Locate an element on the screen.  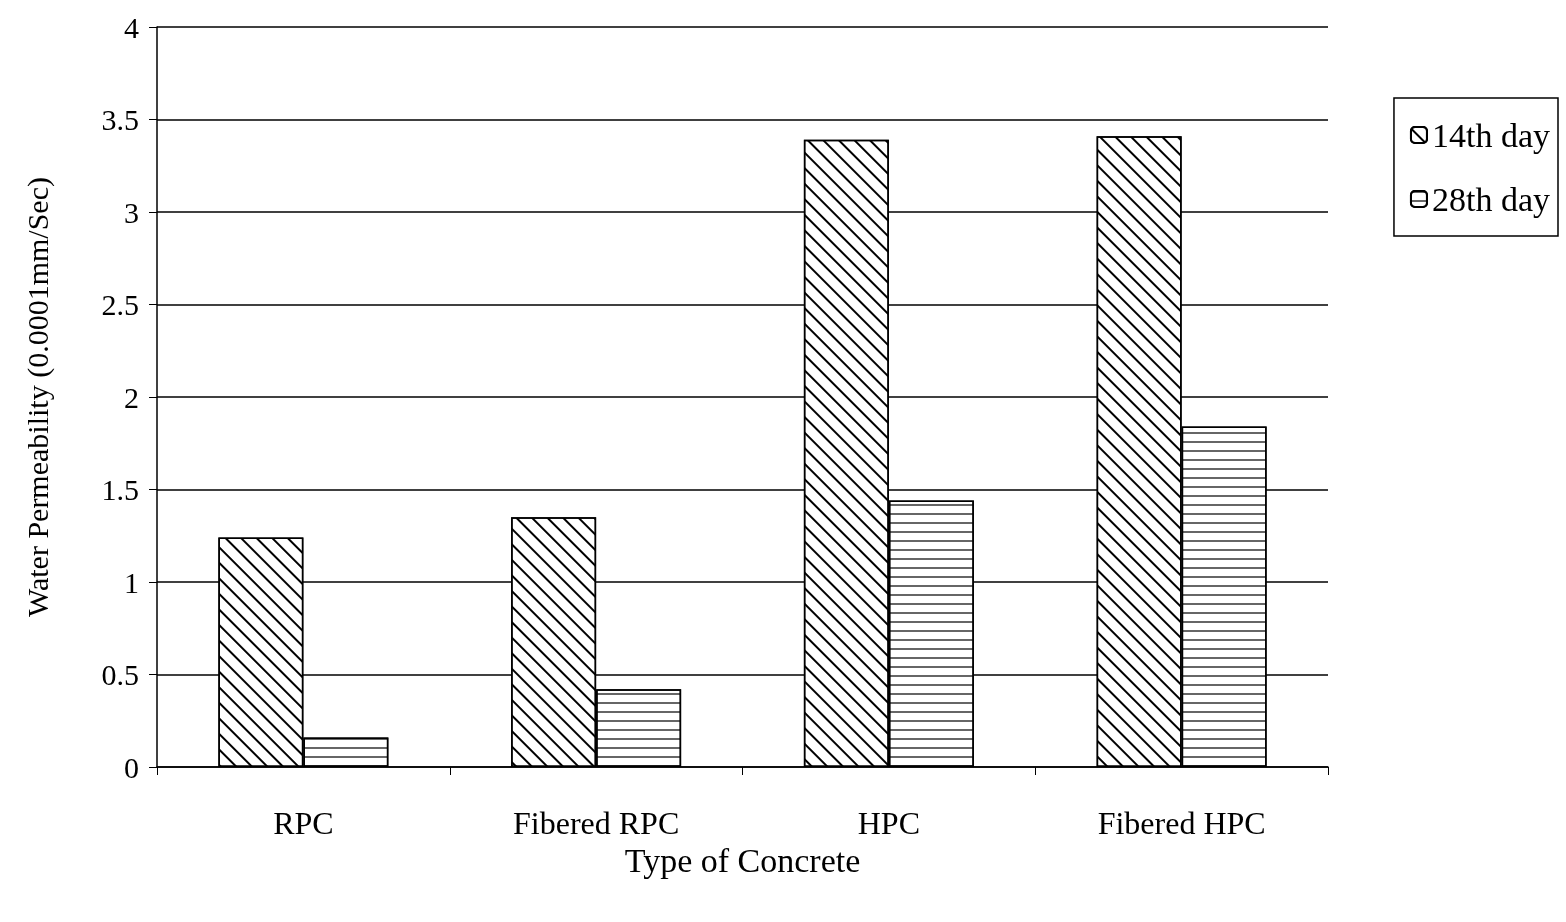
y-tick-label: 2.5 is located at coordinates (120, 304).